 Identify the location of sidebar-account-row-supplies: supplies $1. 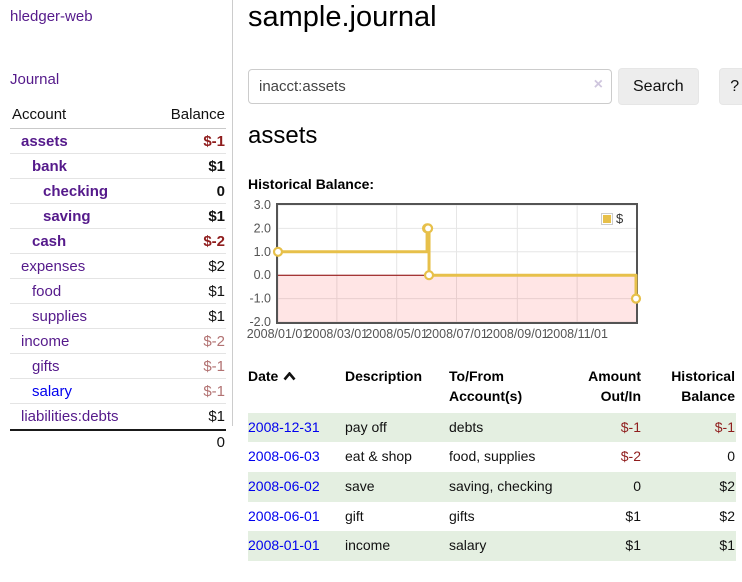
(118, 316).